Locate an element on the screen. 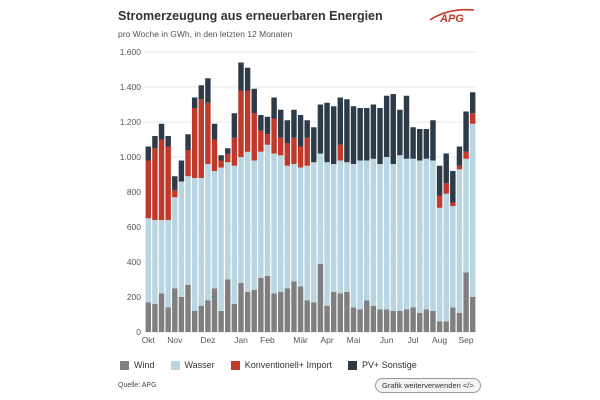  x-tick-label: Feb is located at coordinates (267, 340).